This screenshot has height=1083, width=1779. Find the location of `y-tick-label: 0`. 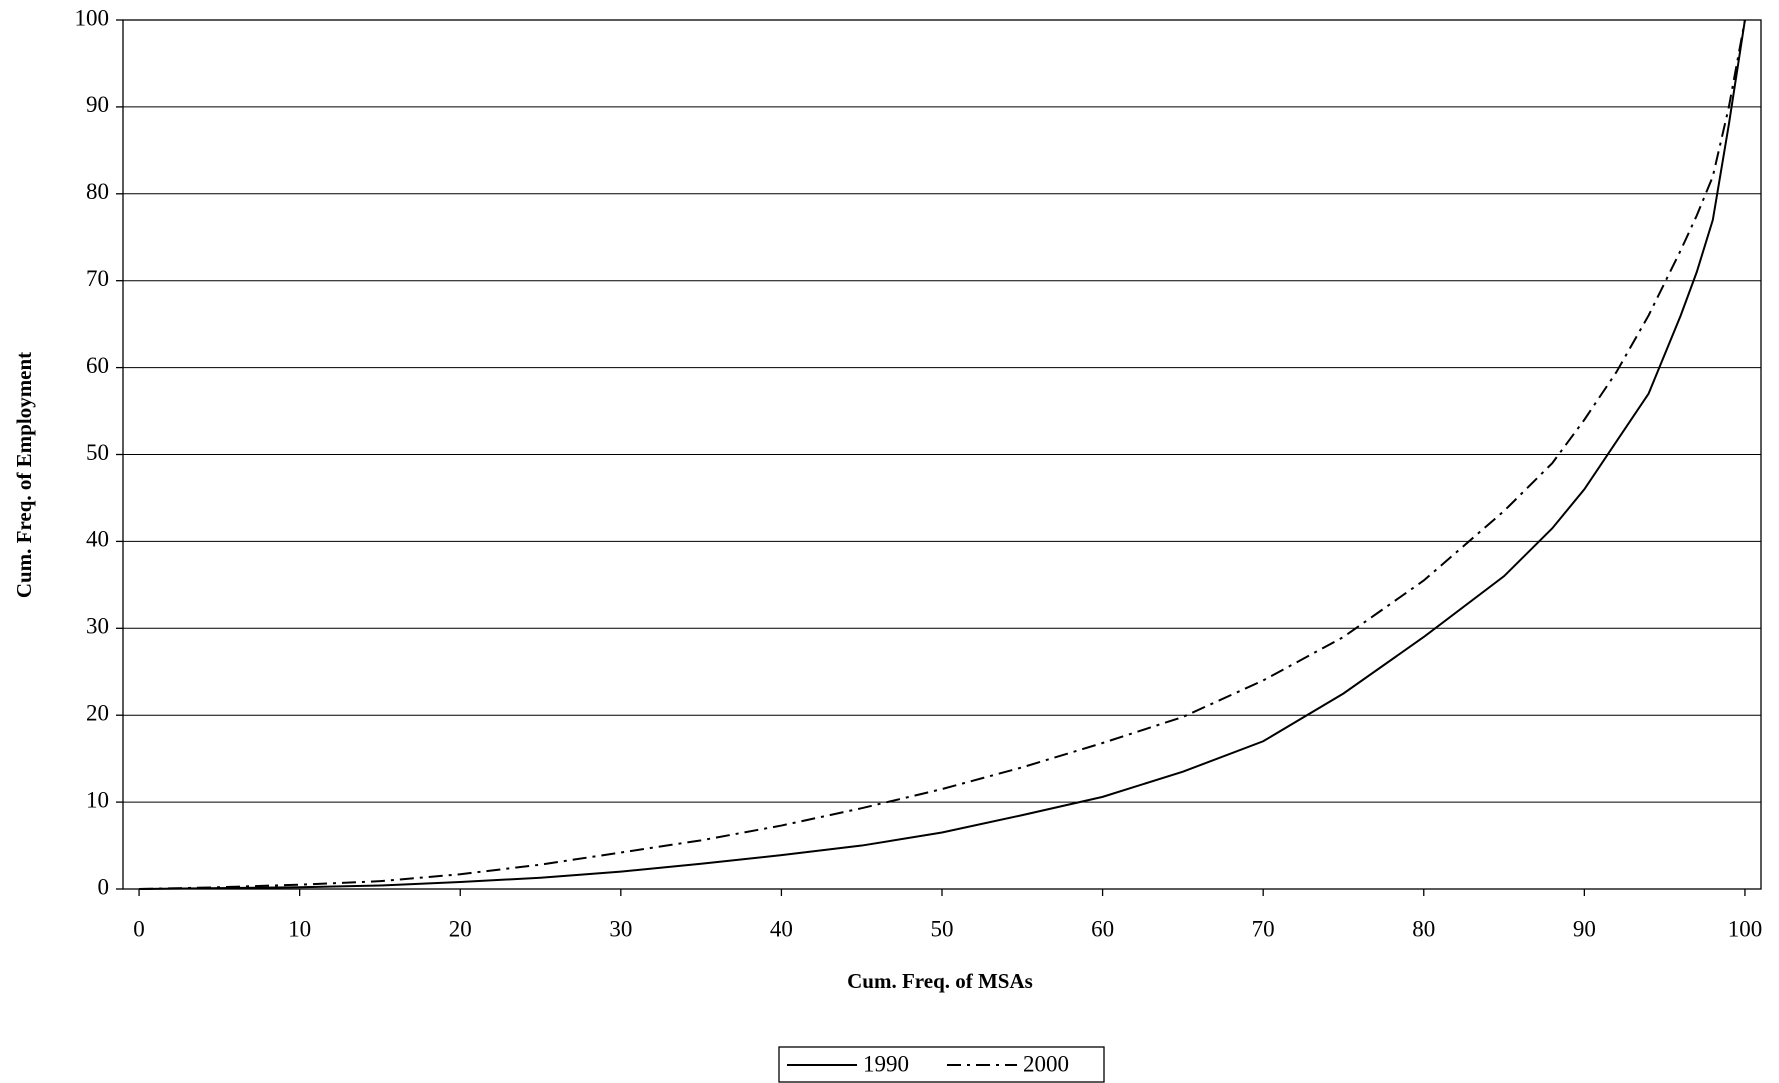

y-tick-label: 0 is located at coordinates (104, 886).